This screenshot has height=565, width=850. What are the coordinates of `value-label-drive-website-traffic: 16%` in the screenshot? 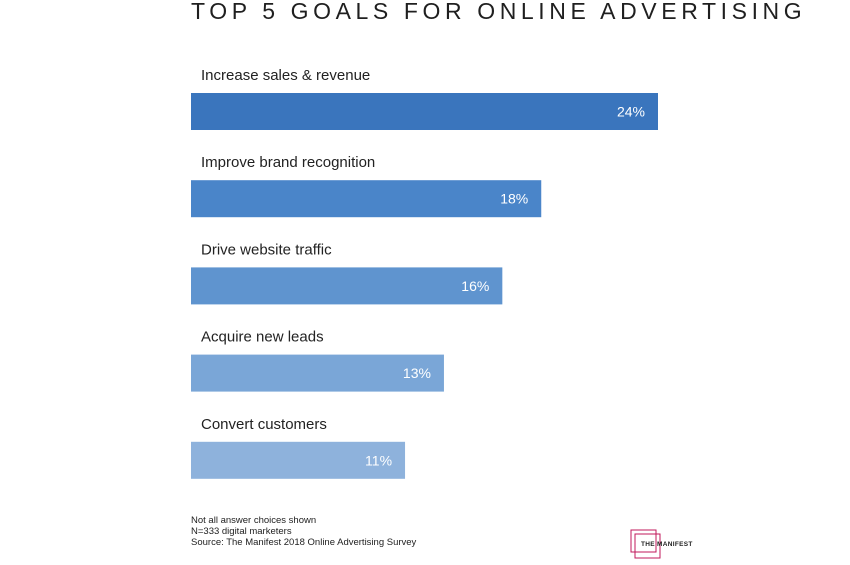 It's located at (475, 286).